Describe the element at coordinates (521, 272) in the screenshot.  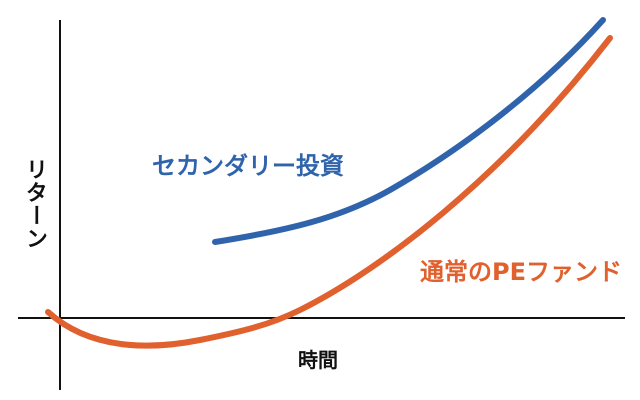
I see `pe-fund-label: 通常のPEファンド` at that location.